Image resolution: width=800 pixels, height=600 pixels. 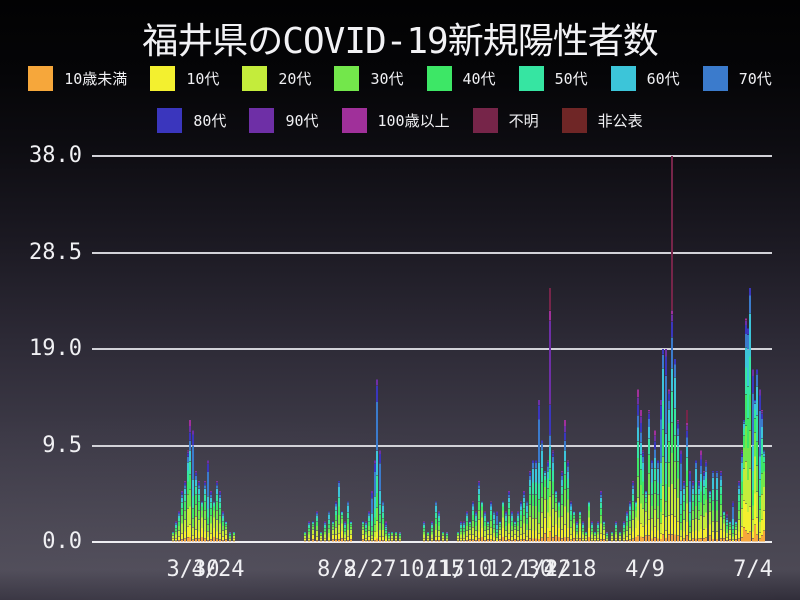 I want to click on legend-item: 不明, so click(x=505, y=120).